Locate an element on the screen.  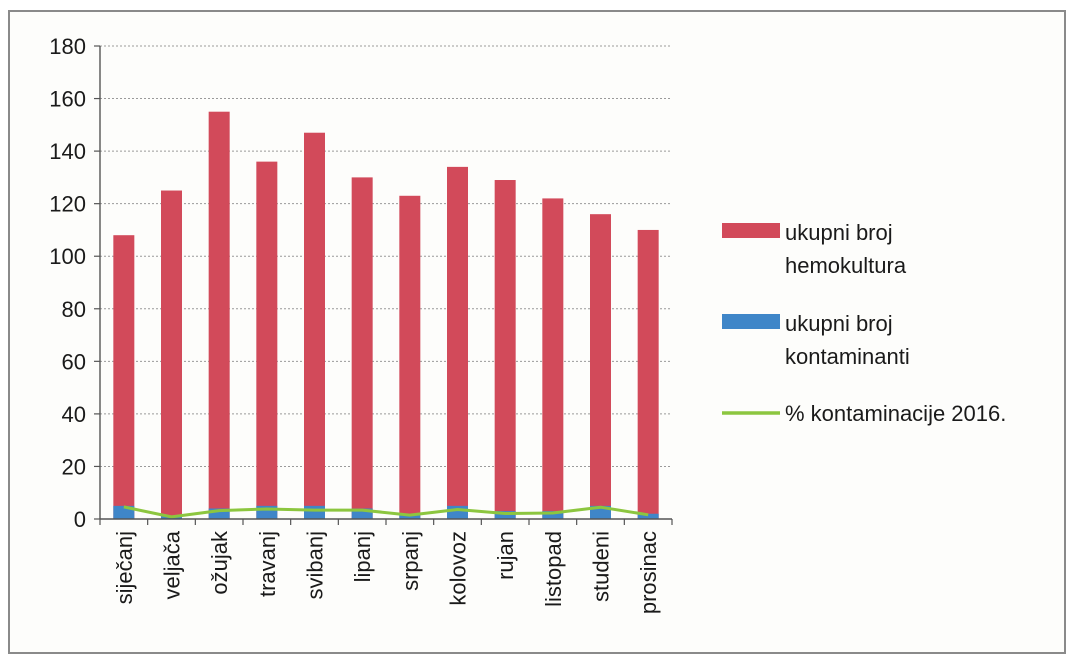
x-tick-label: lipanj is located at coordinates (362, 556).